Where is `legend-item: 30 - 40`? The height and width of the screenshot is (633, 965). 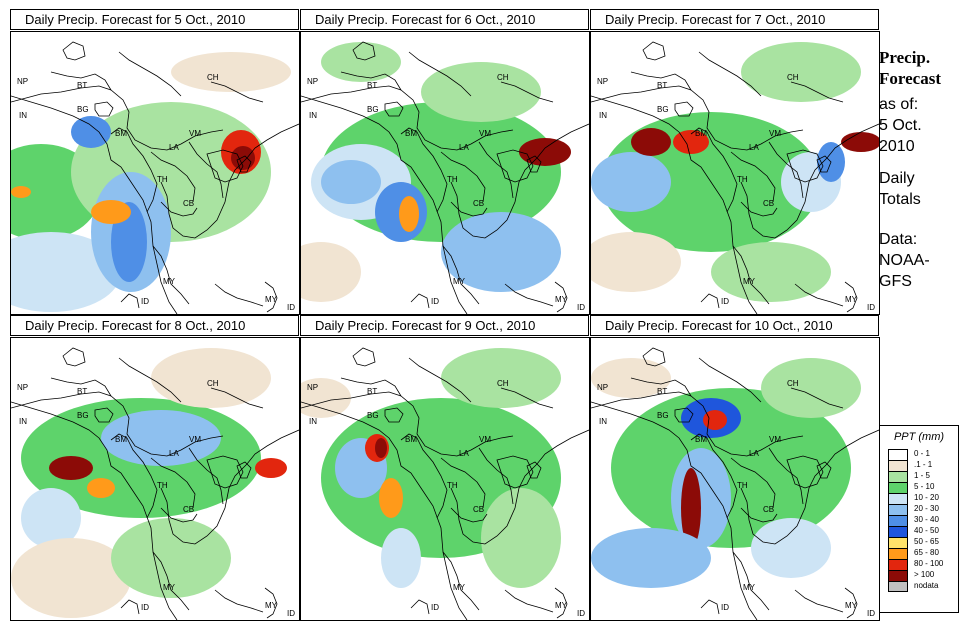 legend-item: 30 - 40 is located at coordinates (919, 520).